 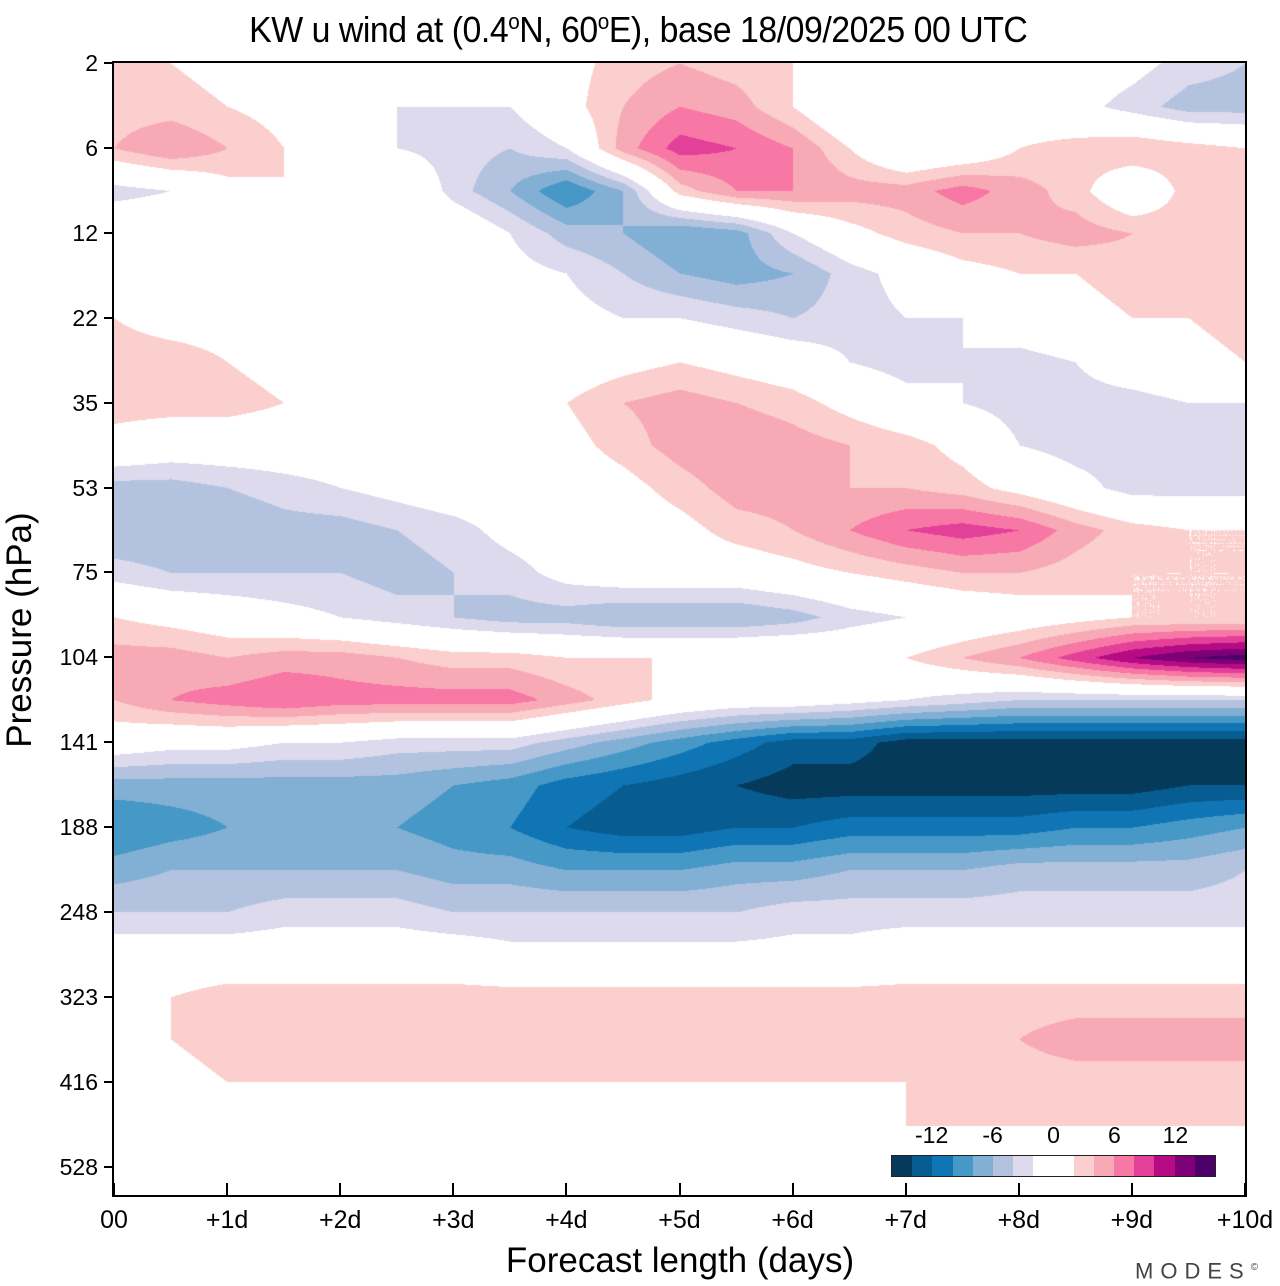 What do you see at coordinates (1053, 1135) in the screenshot?
I see `colorbar-label: 0` at bounding box center [1053, 1135].